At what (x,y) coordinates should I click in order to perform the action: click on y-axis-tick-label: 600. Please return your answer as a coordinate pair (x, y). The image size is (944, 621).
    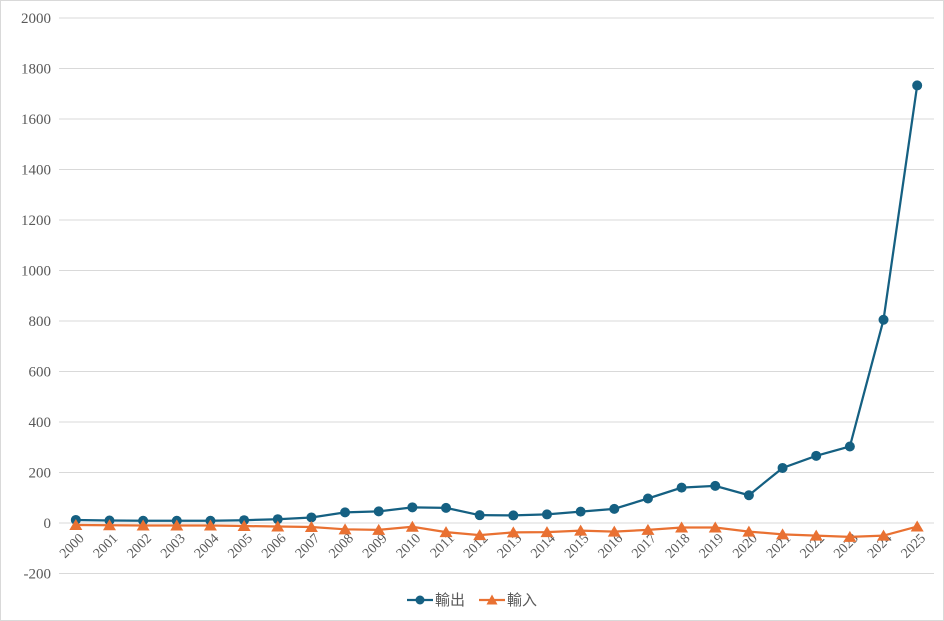
    Looking at the image, I should click on (40, 373).